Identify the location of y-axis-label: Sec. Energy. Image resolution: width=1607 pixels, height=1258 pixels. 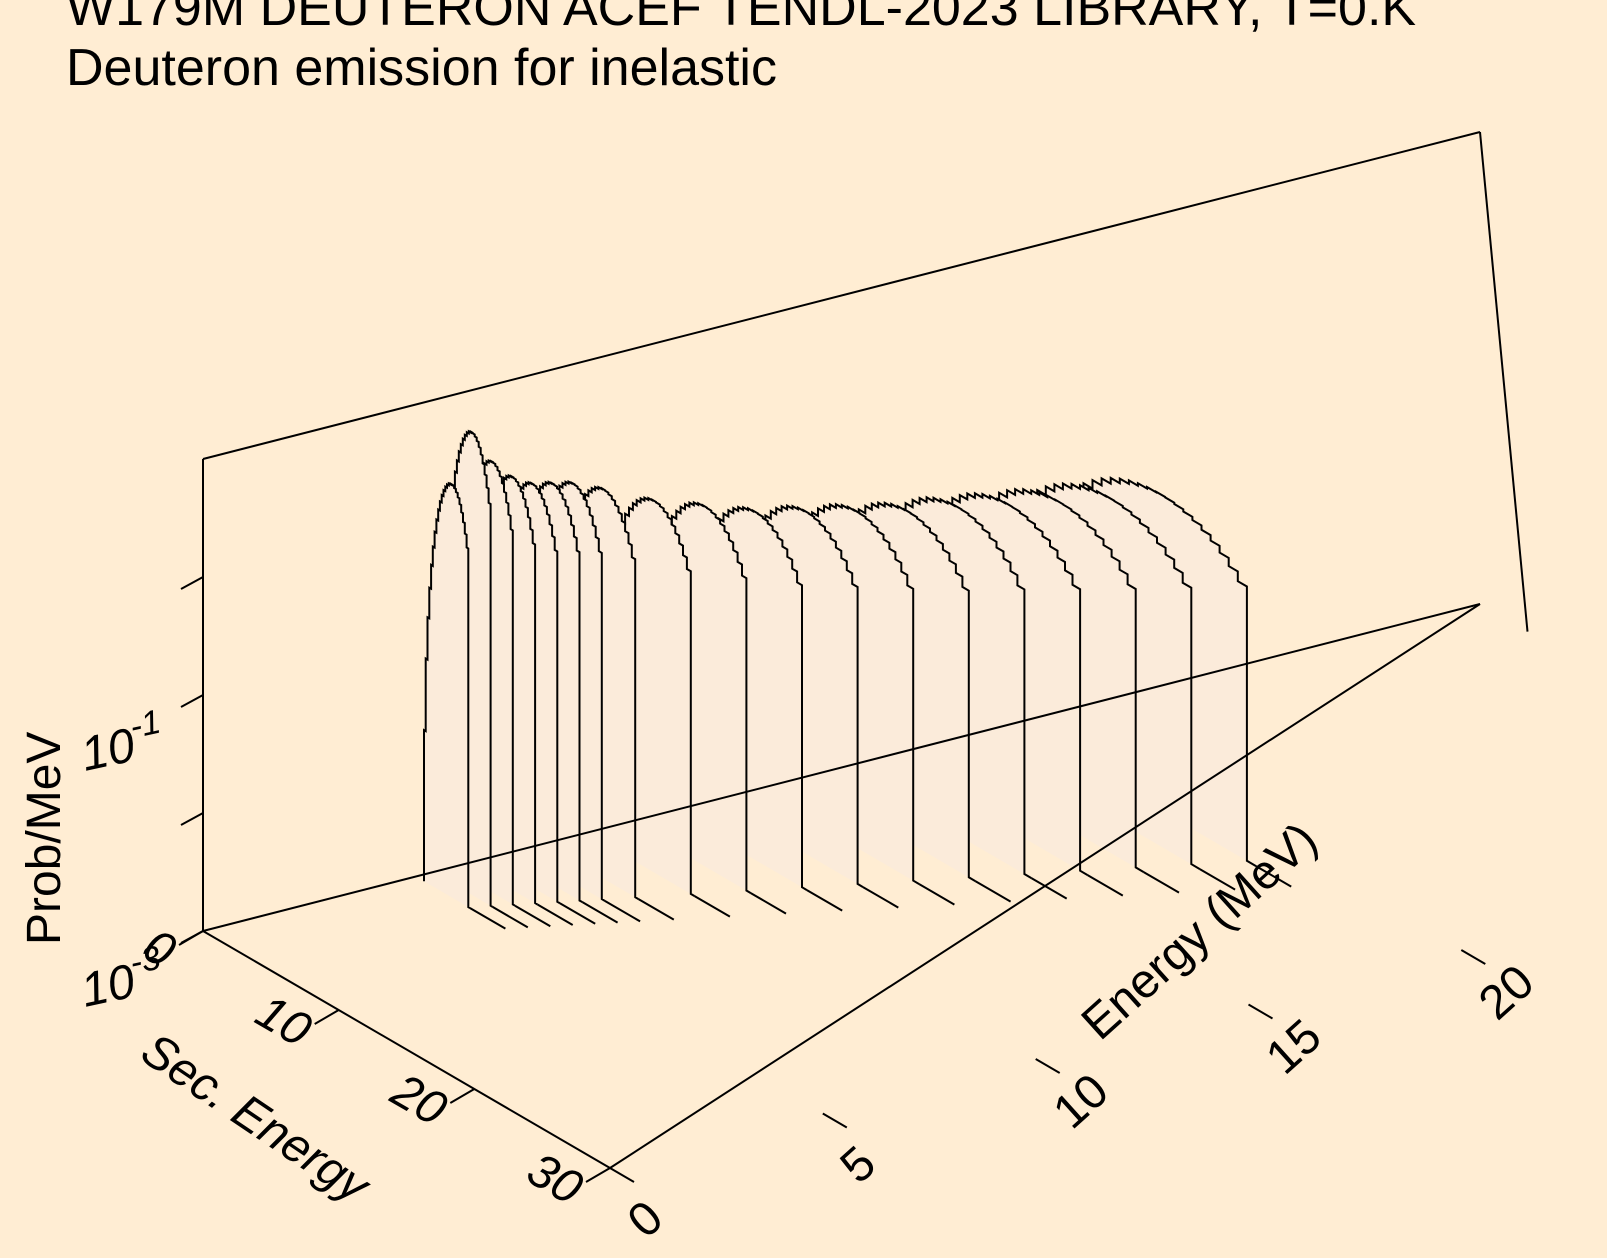
(256, 1119).